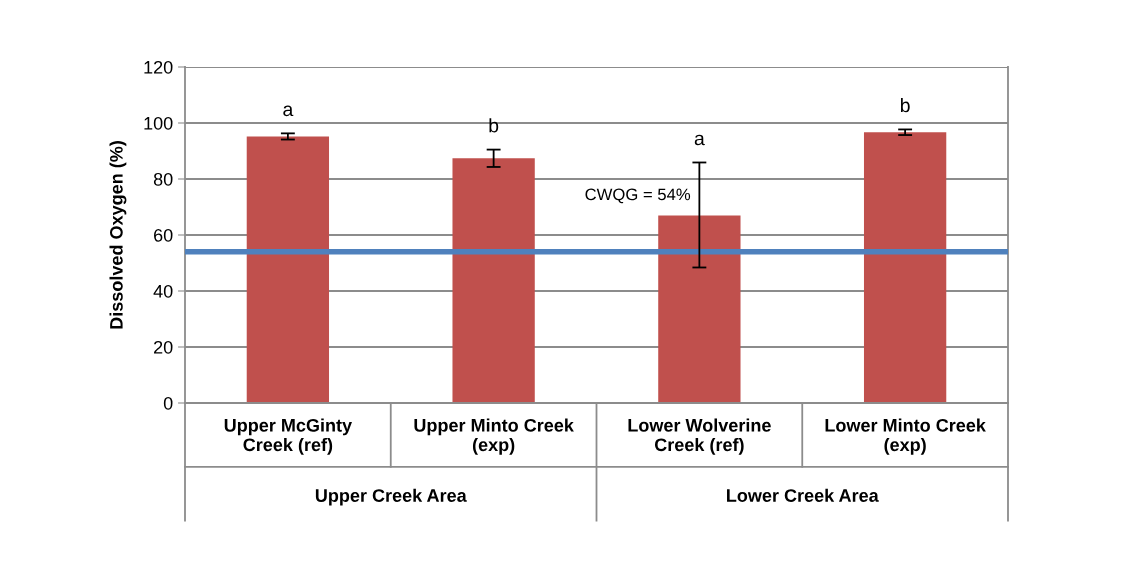 This screenshot has height=561, width=1124. I want to click on text: Lower Creek Area, so click(803, 495).